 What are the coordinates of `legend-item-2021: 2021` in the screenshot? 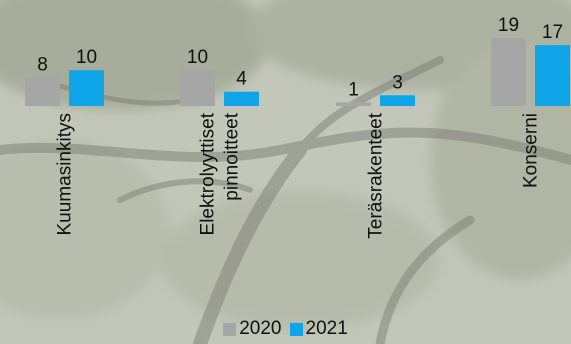 It's located at (318, 329).